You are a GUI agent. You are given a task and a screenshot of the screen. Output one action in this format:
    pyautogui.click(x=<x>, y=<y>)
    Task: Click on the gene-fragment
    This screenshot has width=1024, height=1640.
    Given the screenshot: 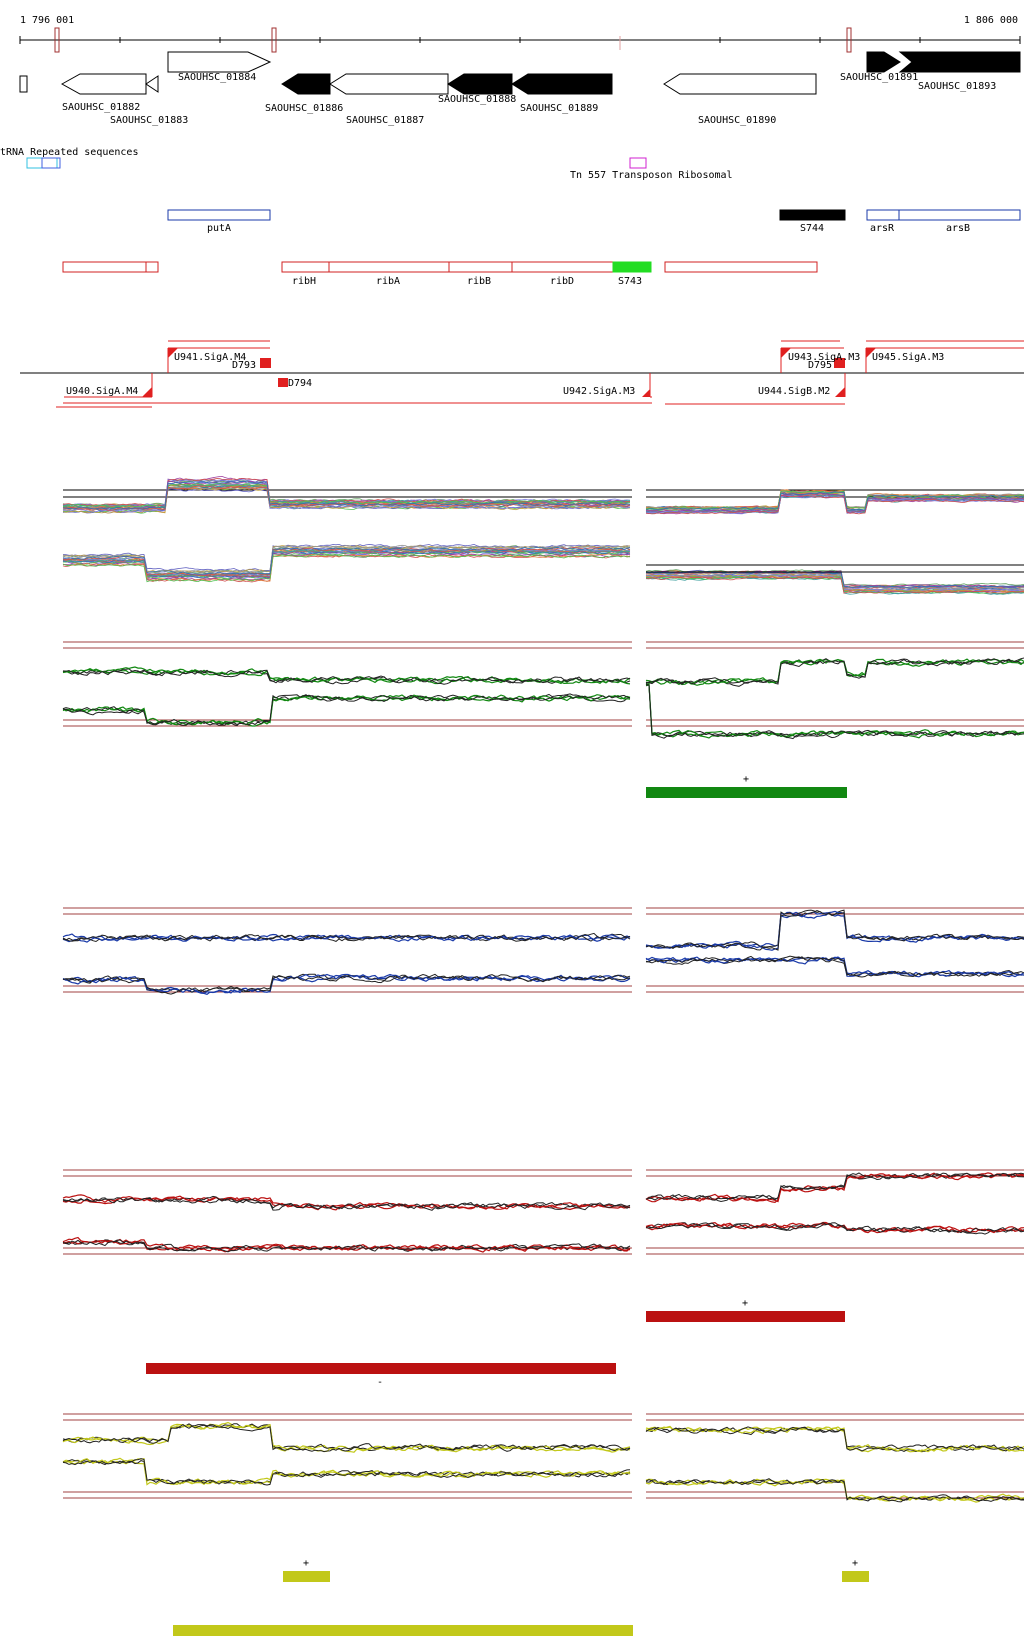 What is the action you would take?
    pyautogui.click(x=23, y=84)
    